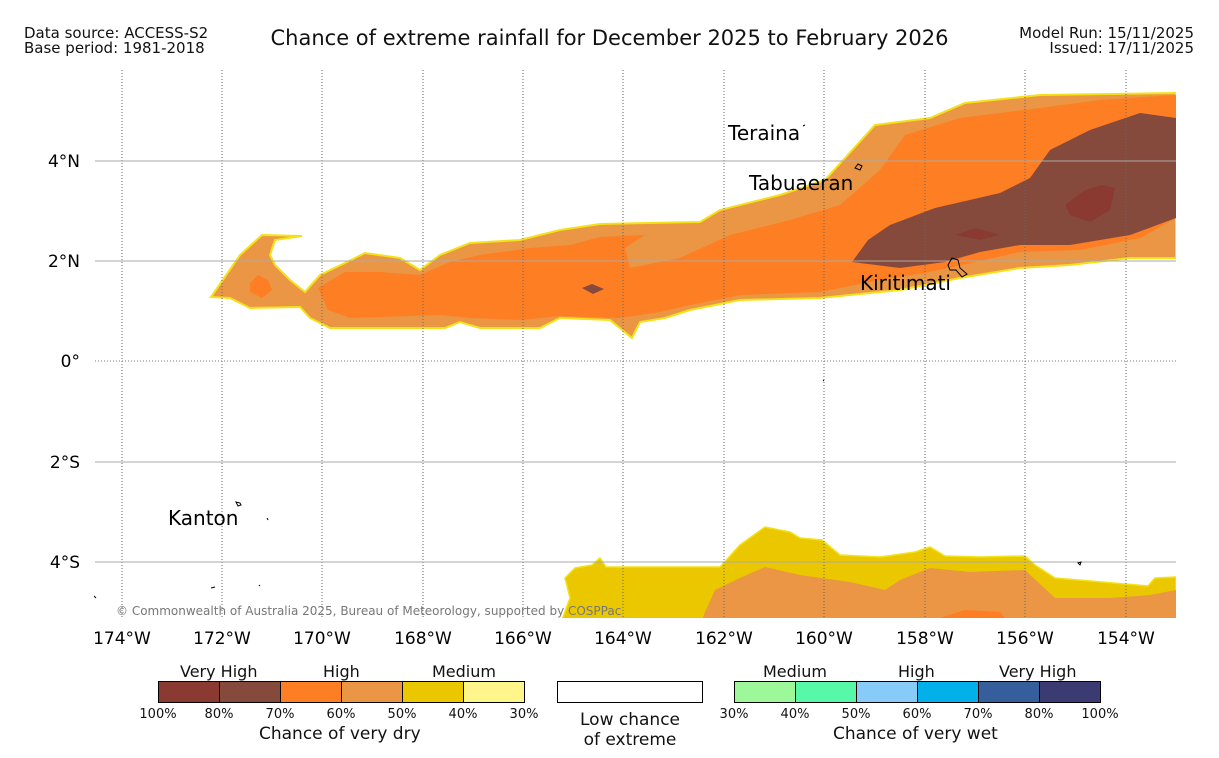 Image resolution: width=1219 pixels, height=758 pixels. What do you see at coordinates (925, 639) in the screenshot?
I see `lon-tick: 158°W` at bounding box center [925, 639].